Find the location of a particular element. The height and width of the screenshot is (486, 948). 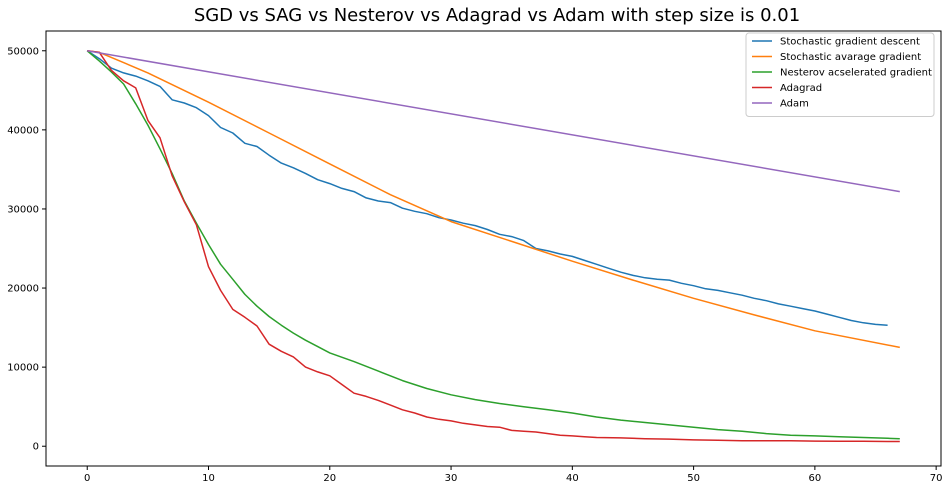

x-tick-label: 70 is located at coordinates (936, 478).